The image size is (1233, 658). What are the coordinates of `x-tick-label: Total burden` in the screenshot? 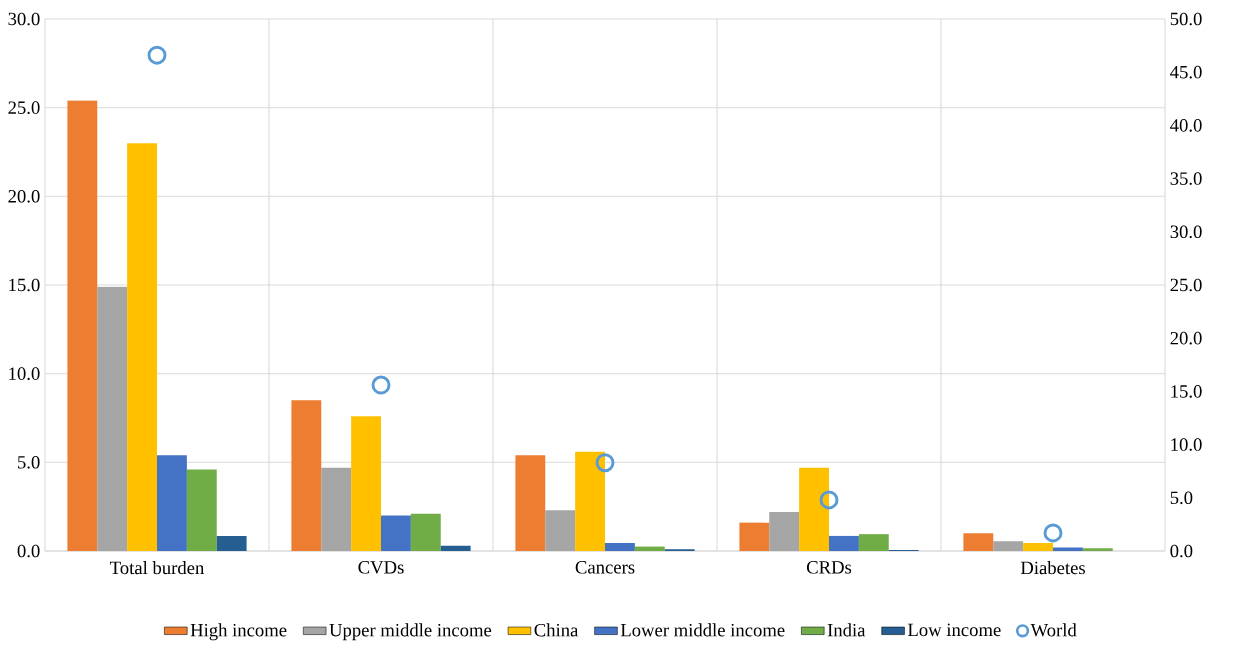 It's located at (157, 568).